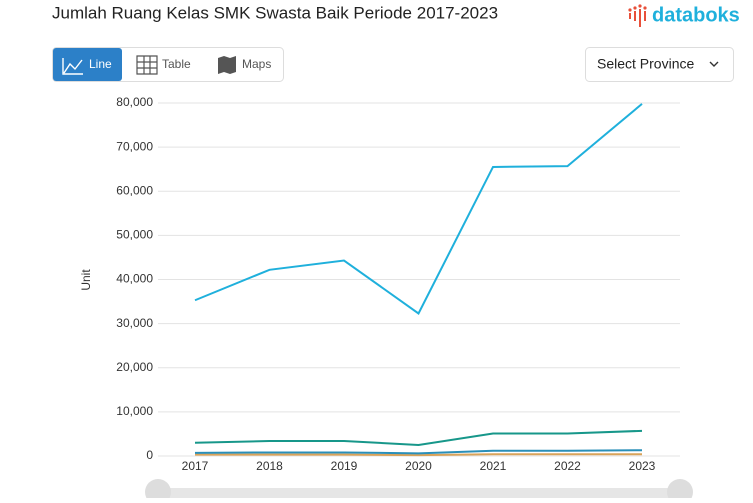 The width and height of the screenshot is (753, 503). Describe the element at coordinates (714, 64) in the screenshot. I see `dropdown-arrow` at that location.